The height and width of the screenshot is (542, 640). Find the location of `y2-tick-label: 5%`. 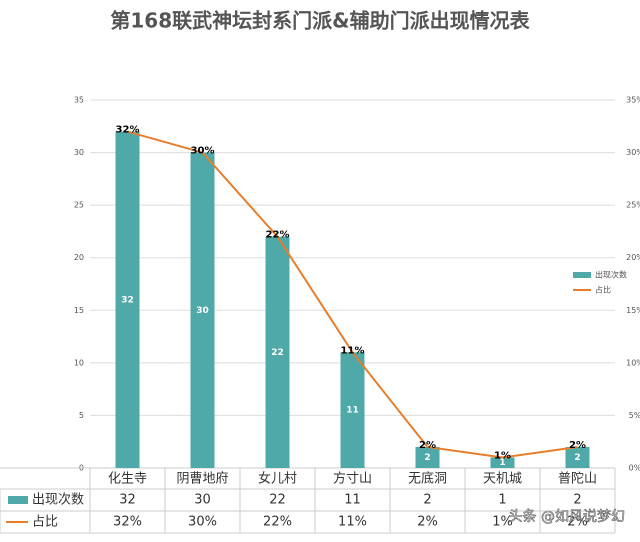

y2-tick-label: 5% is located at coordinates (634, 415).